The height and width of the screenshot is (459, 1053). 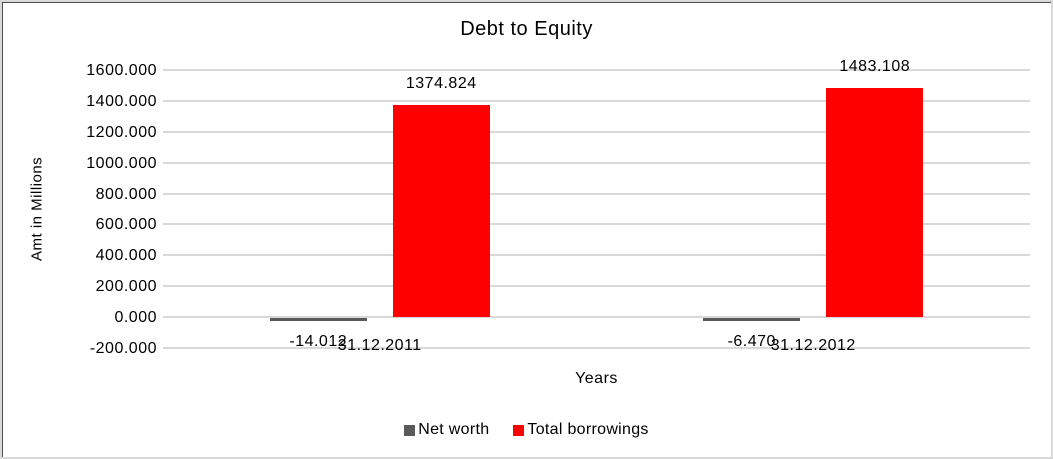 I want to click on legend-item-net-worth: Net worth, so click(x=446, y=430).